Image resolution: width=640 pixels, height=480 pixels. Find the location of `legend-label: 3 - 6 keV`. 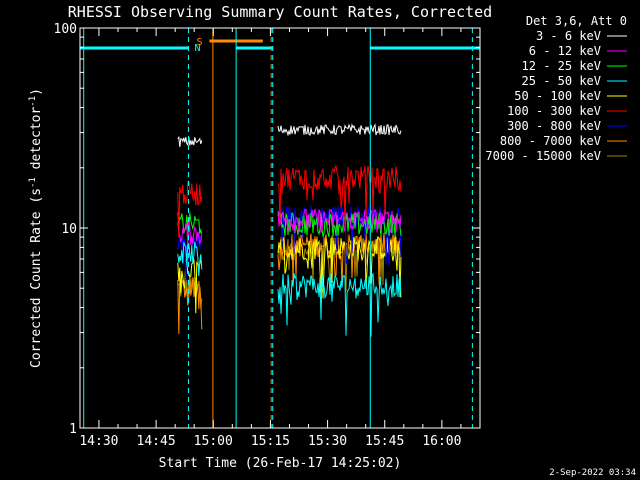

legend-label: 3 - 6 keV is located at coordinates (568, 36).